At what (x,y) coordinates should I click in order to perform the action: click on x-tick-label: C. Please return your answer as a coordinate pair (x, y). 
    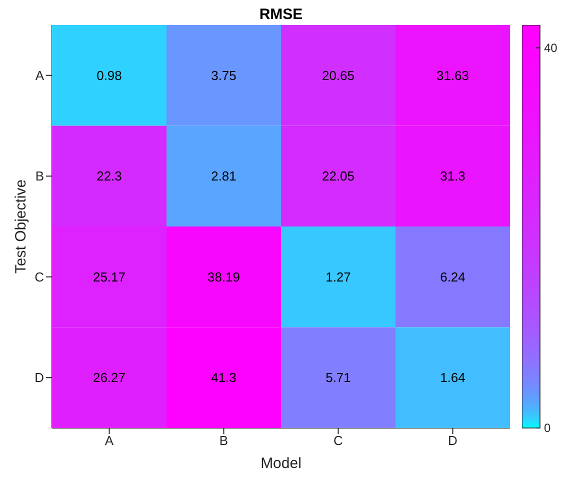
    Looking at the image, I should click on (338, 440).